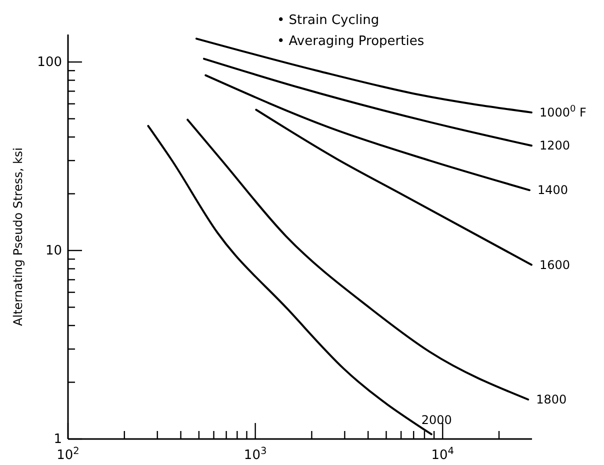 The width and height of the screenshot is (604, 465). I want to click on series-label: 1800, so click(551, 399).